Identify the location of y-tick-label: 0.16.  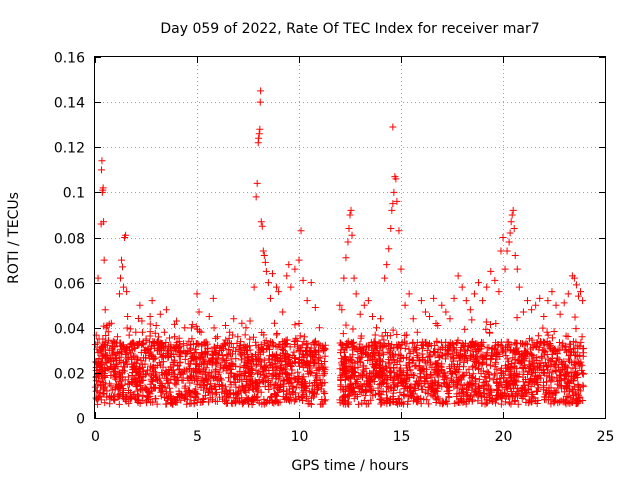
(69, 59).